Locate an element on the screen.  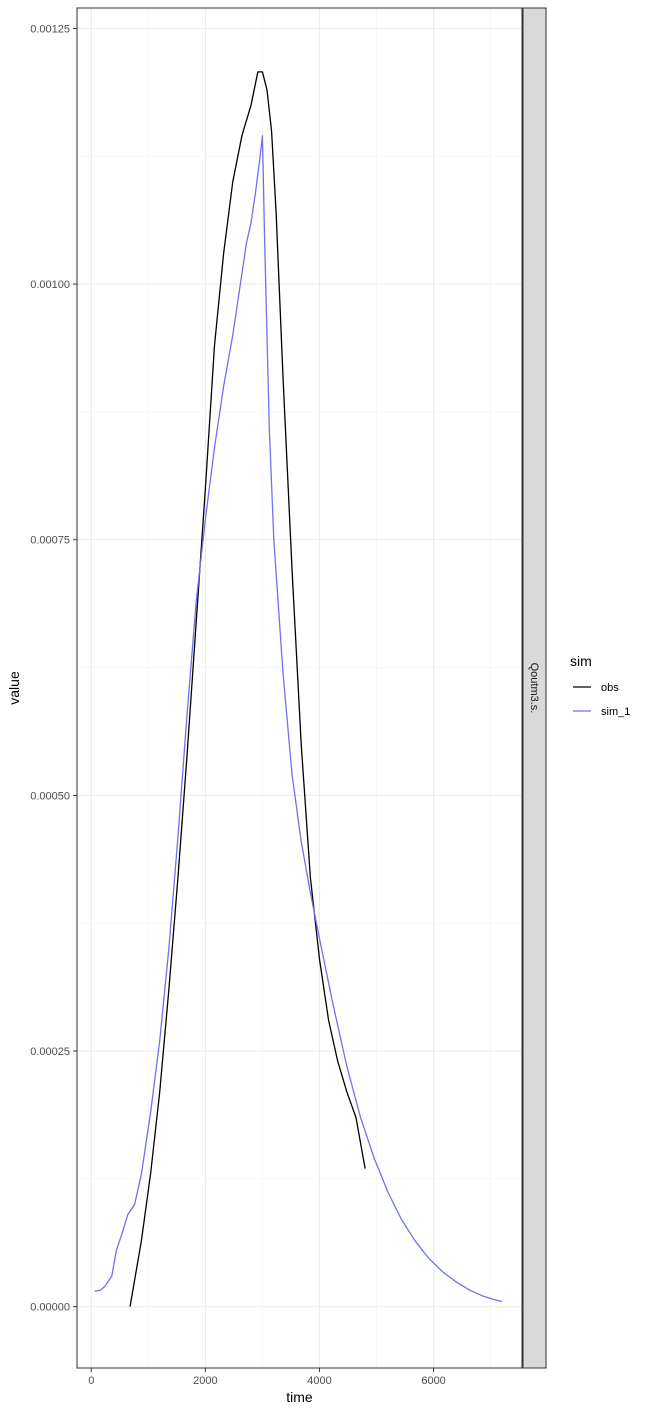
facet-strip-background is located at coordinates (534, 688).